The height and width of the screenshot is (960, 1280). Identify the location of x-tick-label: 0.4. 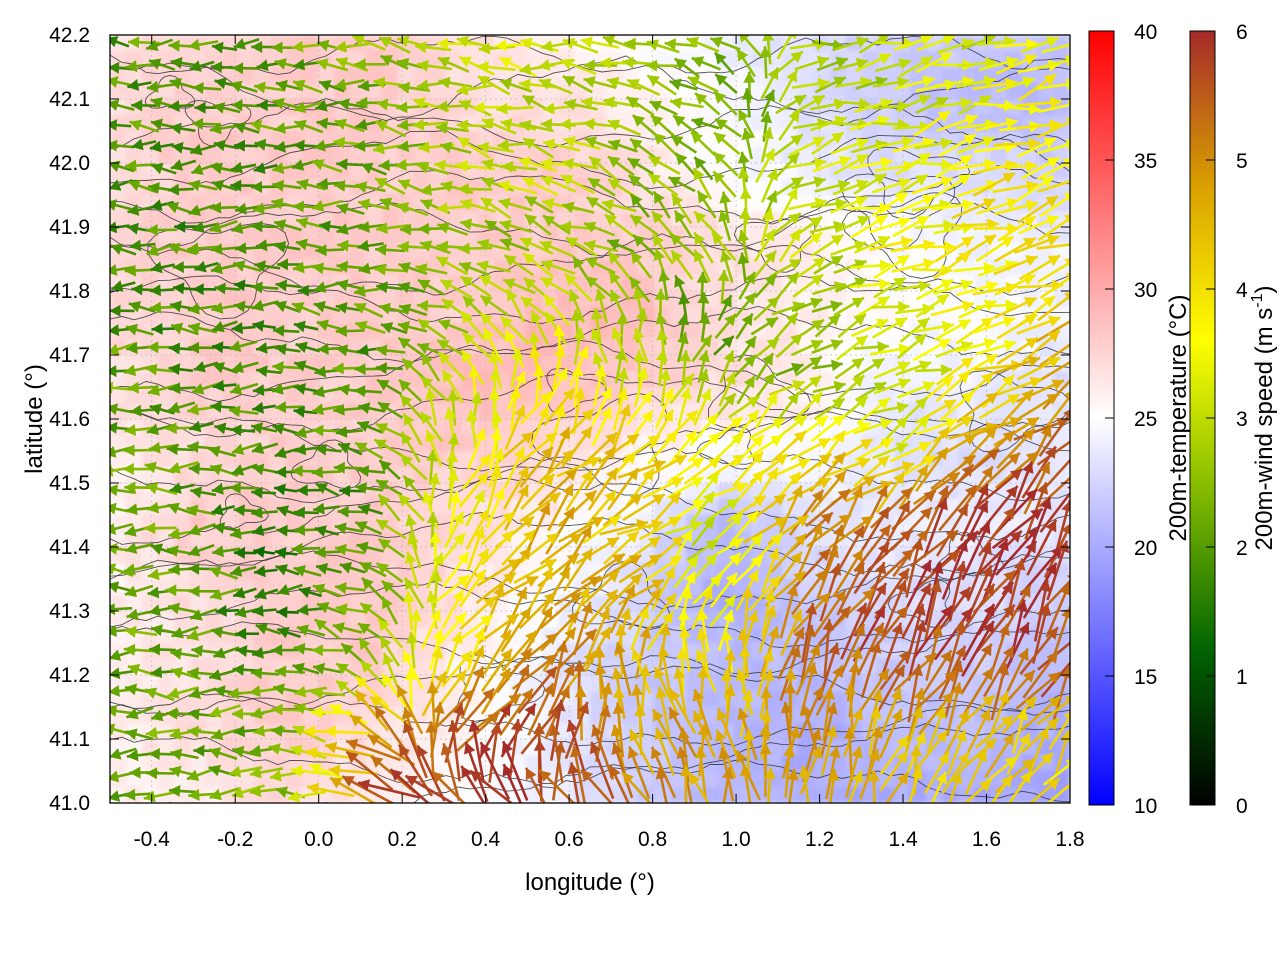
(486, 839).